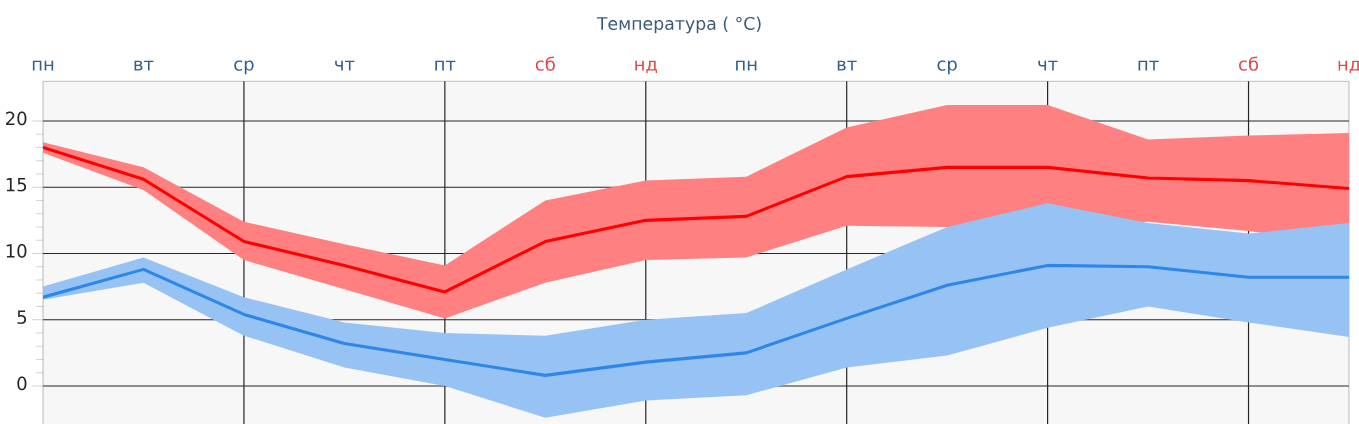 The image size is (1359, 424). Describe the element at coordinates (678, 25) in the screenshot. I see `chart-title: Температура ( °C)` at that location.